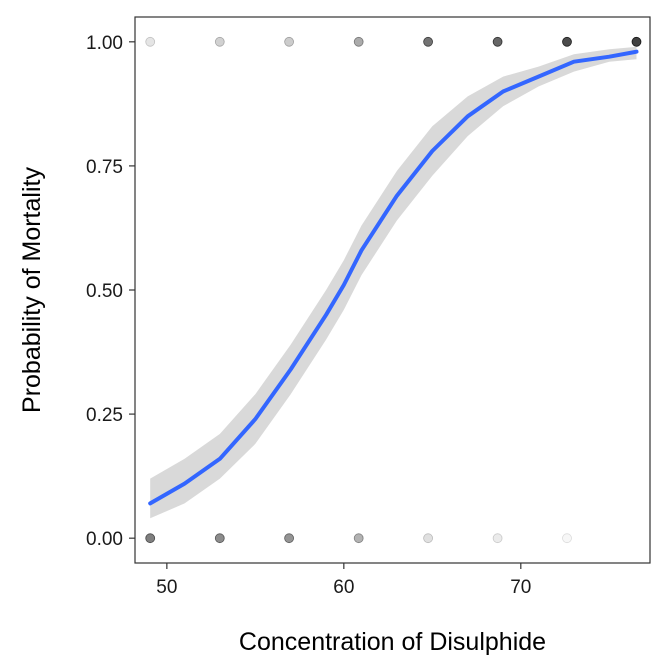 This screenshot has width=672, height=672. I want to click on y-axis-title: Probability of Mortality, so click(32, 290).